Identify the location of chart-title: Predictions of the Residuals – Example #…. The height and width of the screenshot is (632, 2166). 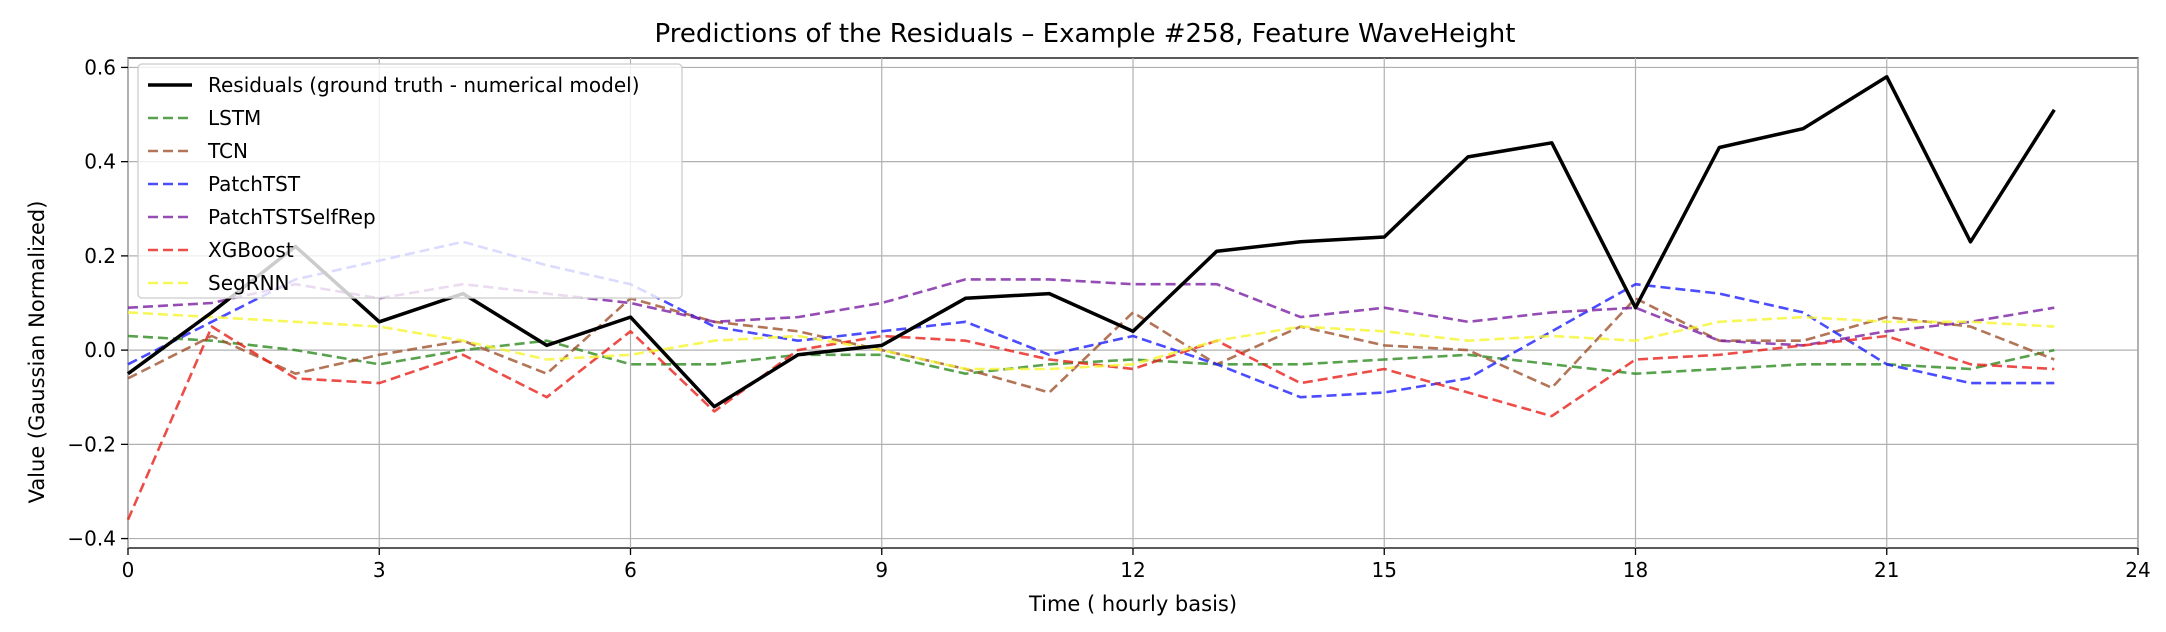
(1085, 34).